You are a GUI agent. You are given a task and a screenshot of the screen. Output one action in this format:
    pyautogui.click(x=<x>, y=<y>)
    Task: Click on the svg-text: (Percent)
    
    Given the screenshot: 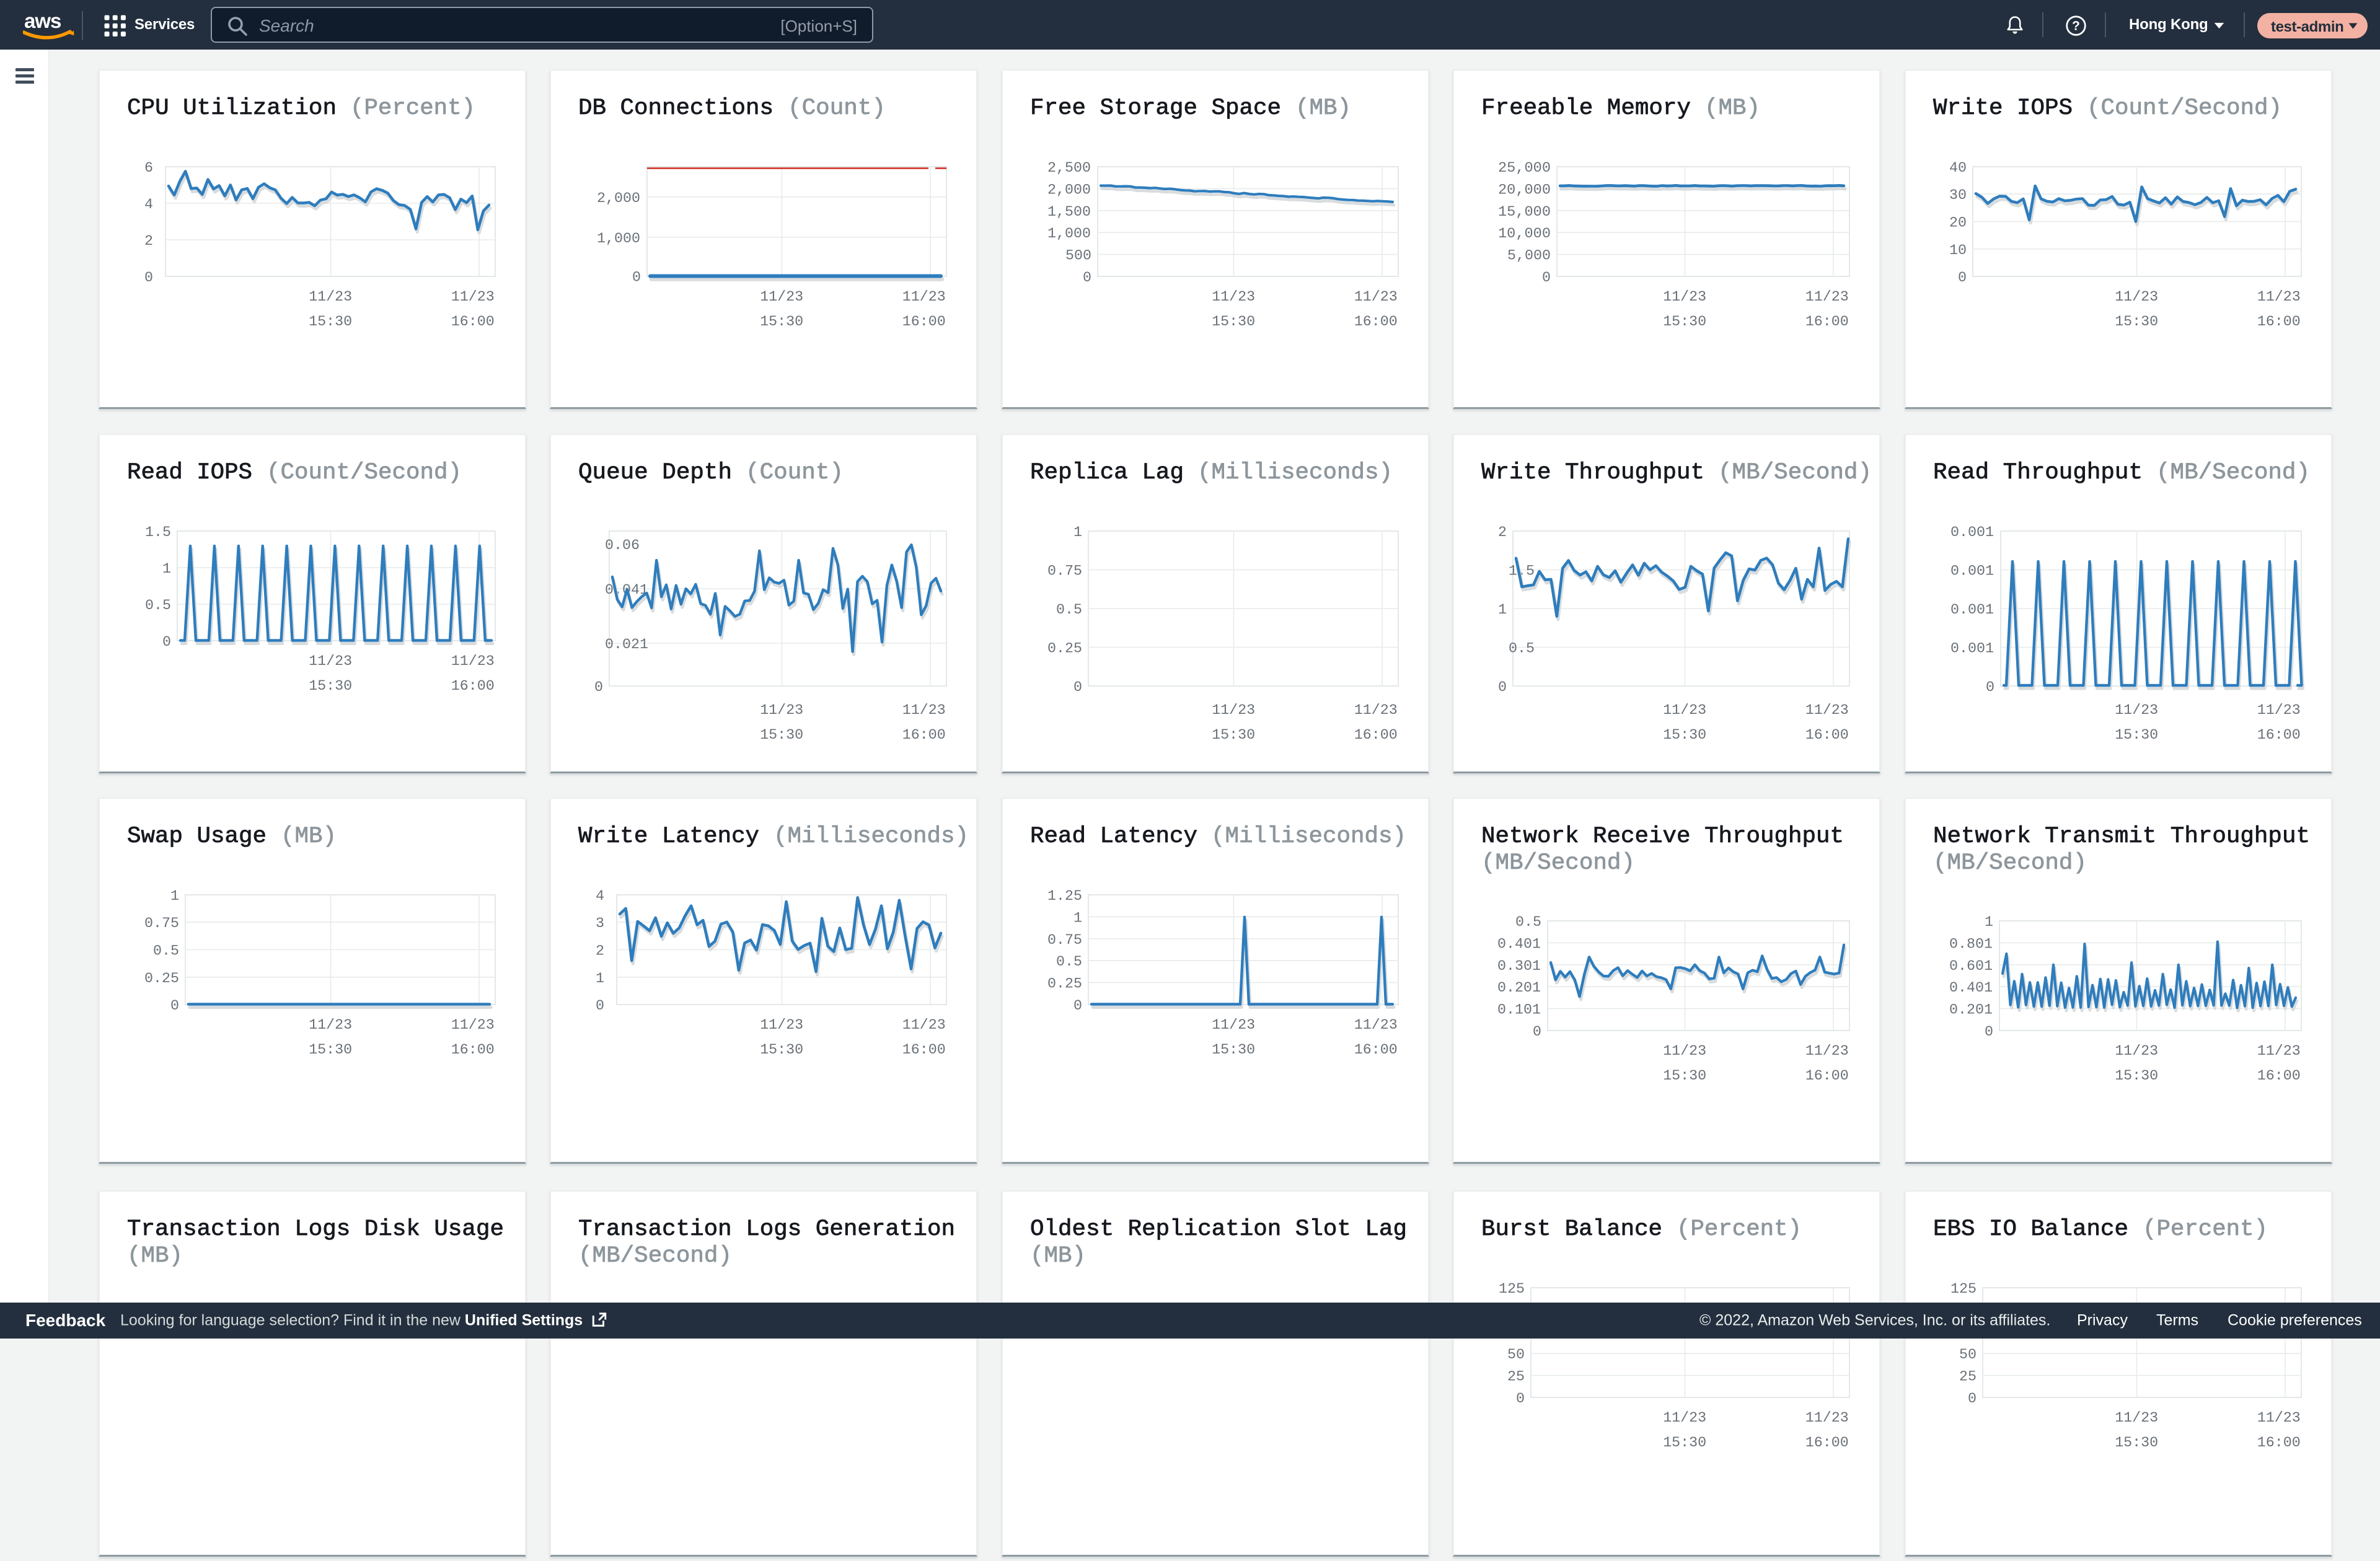 What is the action you would take?
    pyautogui.click(x=2205, y=1229)
    